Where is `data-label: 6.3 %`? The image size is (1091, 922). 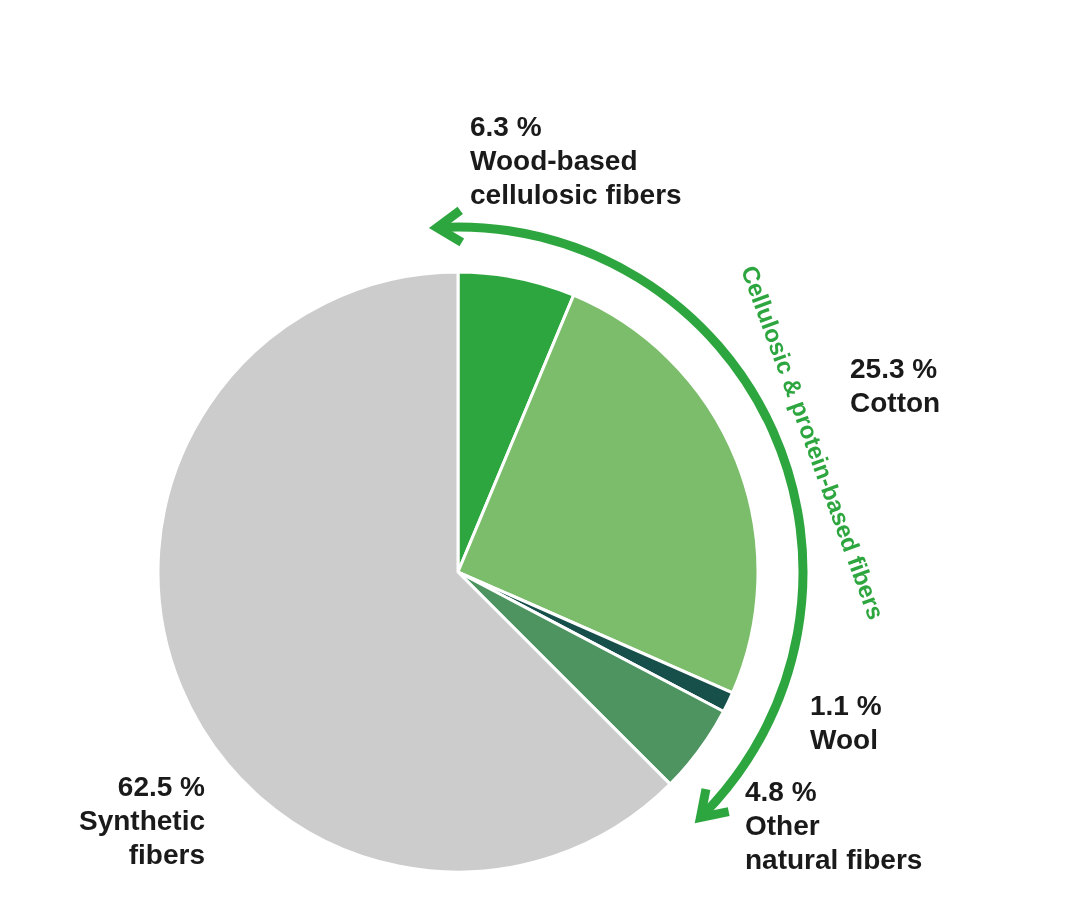 data-label: 6.3 % is located at coordinates (506, 126).